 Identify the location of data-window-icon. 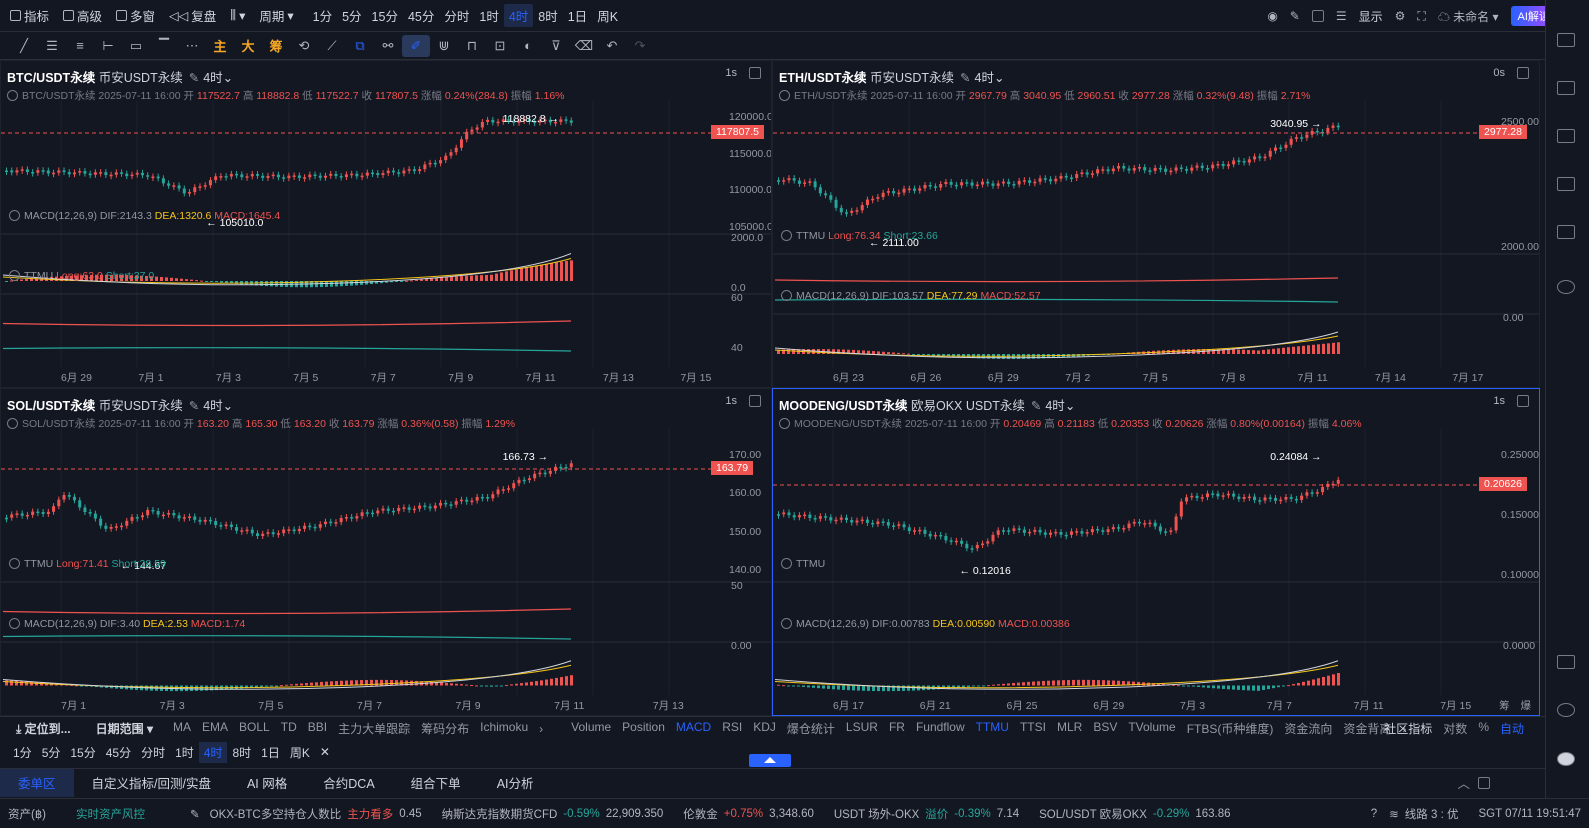
(1566, 184).